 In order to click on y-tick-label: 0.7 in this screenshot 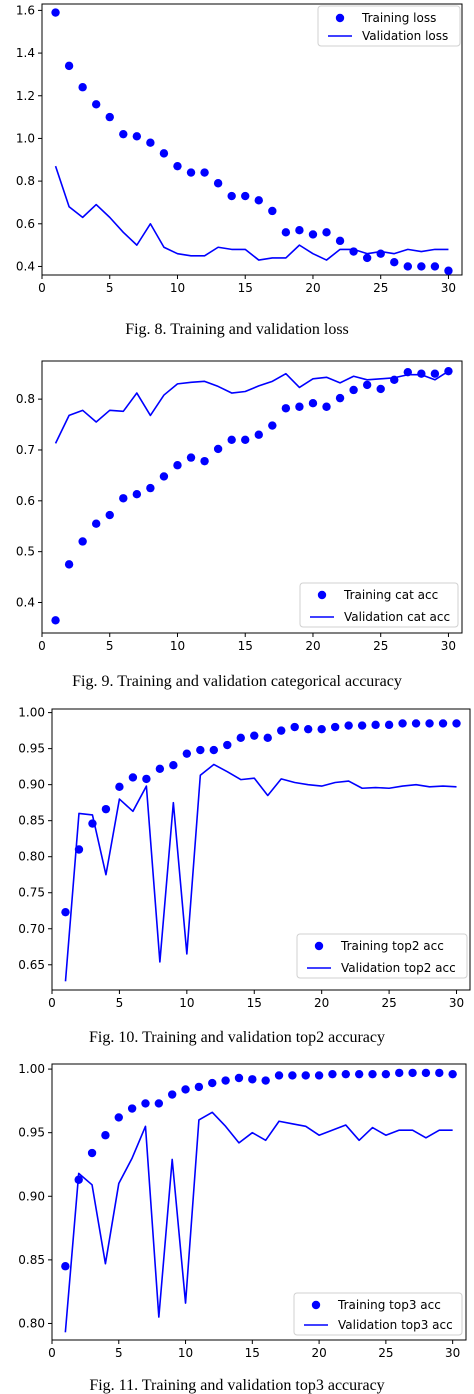, I will do `click(25, 450)`.